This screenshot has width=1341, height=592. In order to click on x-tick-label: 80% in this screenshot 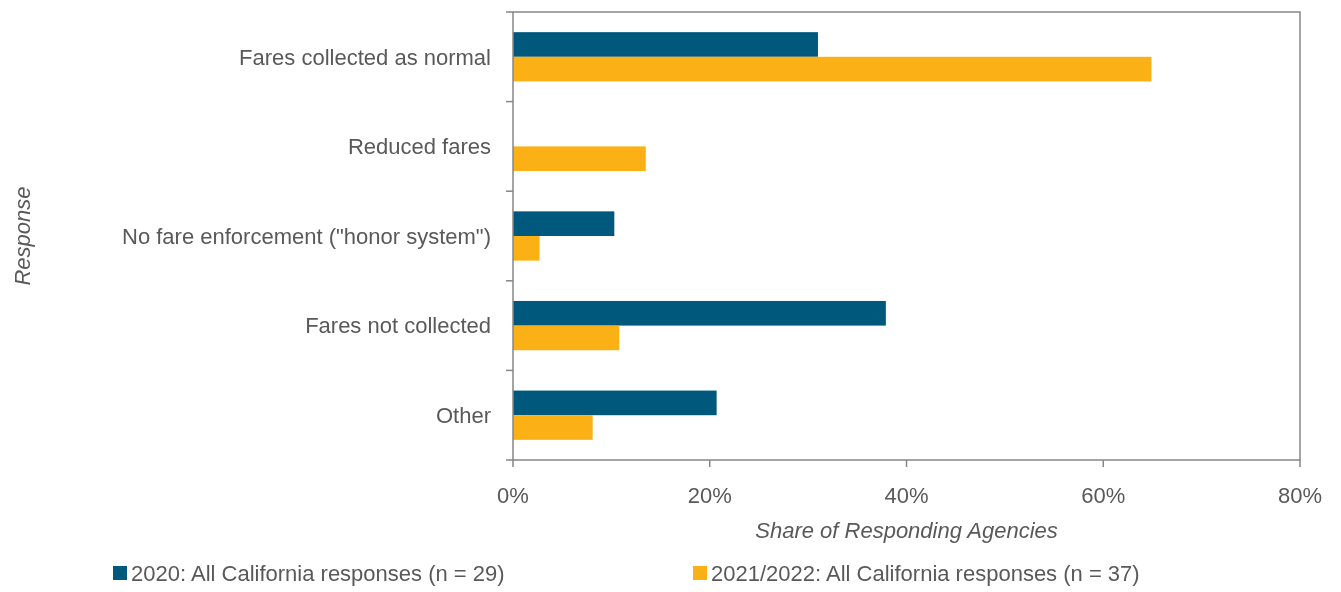, I will do `click(1300, 495)`.